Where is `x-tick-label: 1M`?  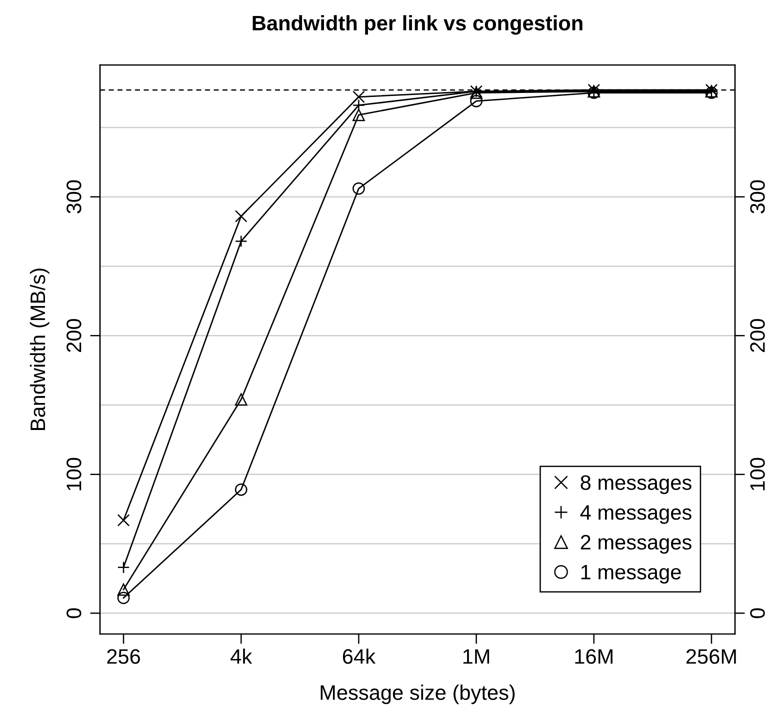 x-tick-label: 1M is located at coordinates (476, 656).